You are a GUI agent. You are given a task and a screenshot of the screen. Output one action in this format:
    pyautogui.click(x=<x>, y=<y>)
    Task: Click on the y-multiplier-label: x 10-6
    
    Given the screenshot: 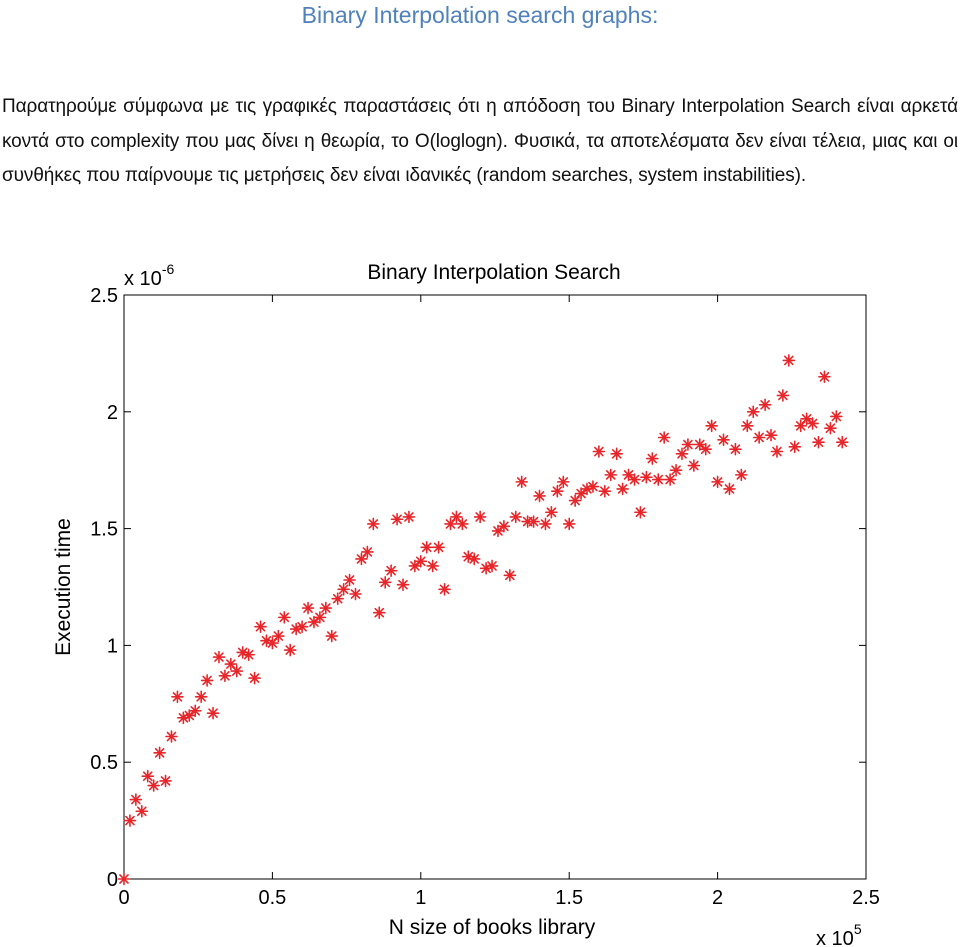 What is the action you would take?
    pyautogui.click(x=149, y=275)
    